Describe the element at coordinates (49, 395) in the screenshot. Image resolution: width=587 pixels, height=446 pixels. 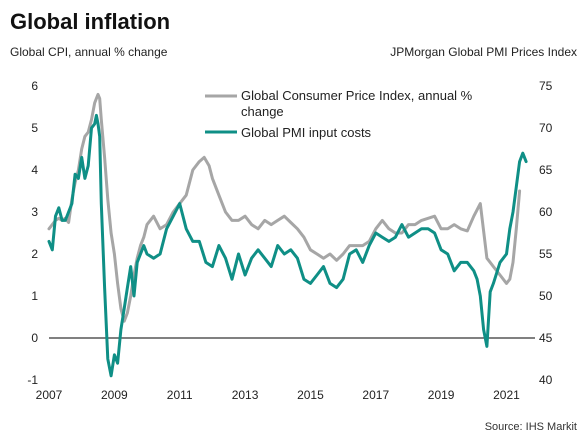
I see `x-tick-label: 2007` at that location.